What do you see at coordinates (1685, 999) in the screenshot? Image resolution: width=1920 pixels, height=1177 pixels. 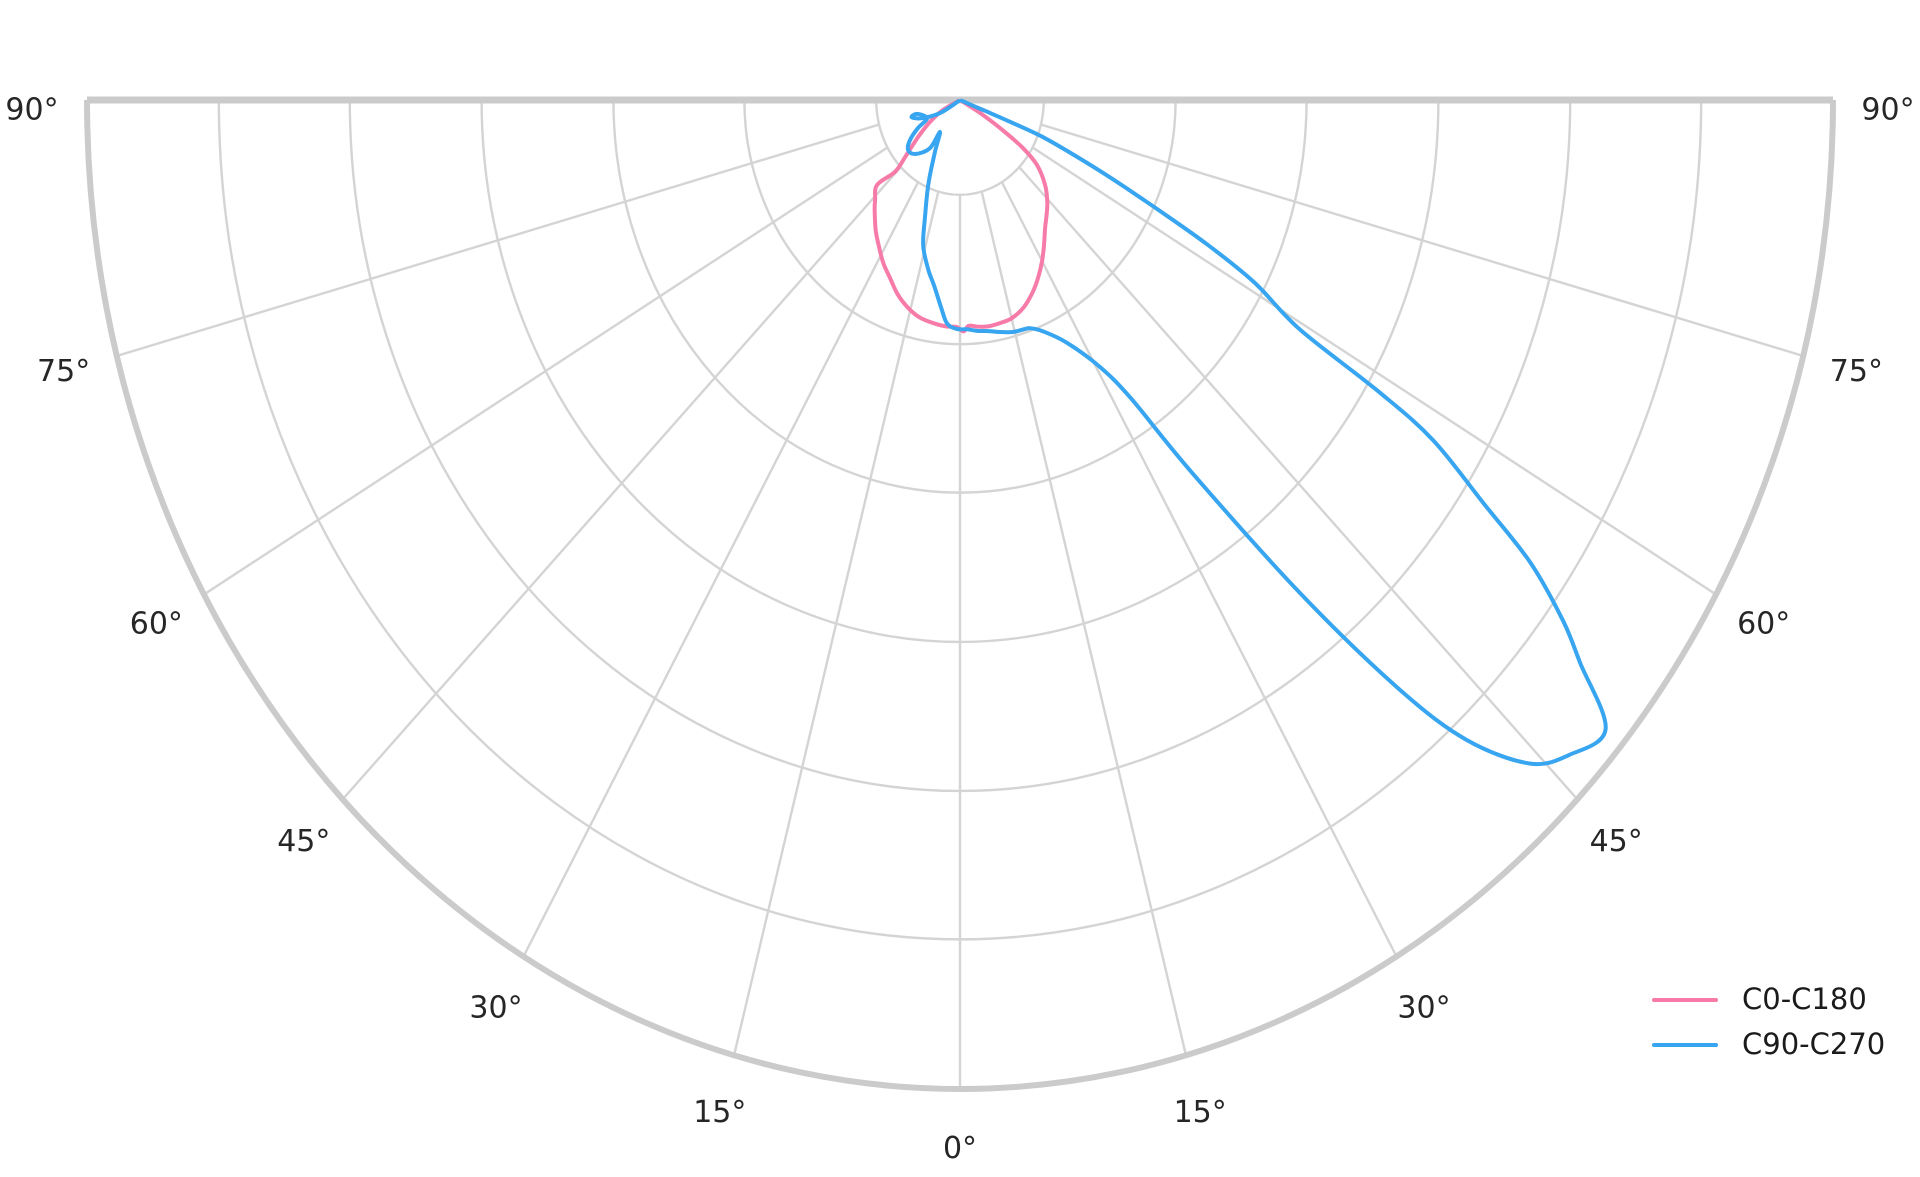 I see `legend-swatch-c0-c180` at bounding box center [1685, 999].